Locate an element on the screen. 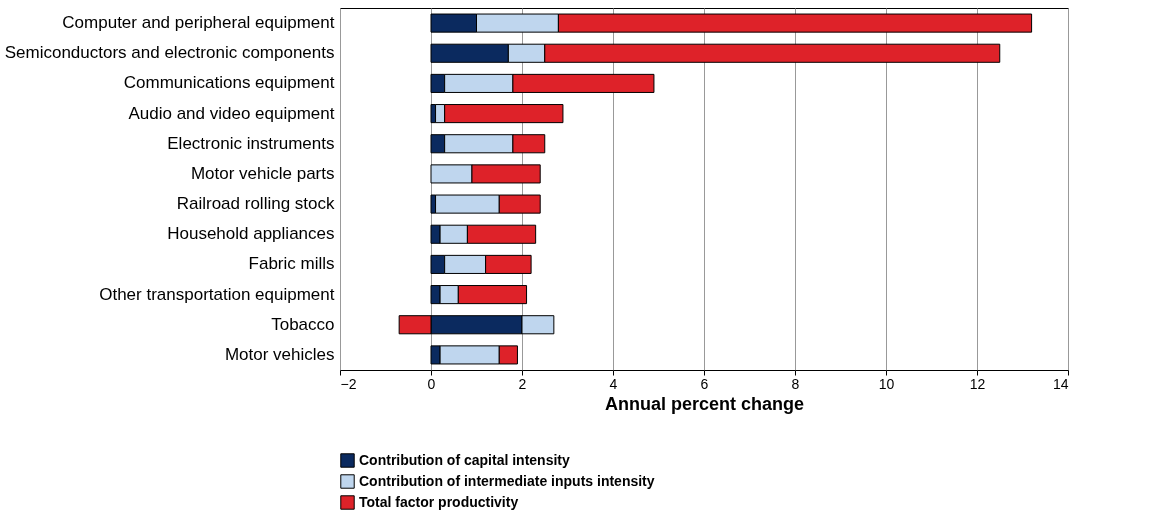 The width and height of the screenshot is (1149, 525). x-tick-label: 4 is located at coordinates (613, 383).